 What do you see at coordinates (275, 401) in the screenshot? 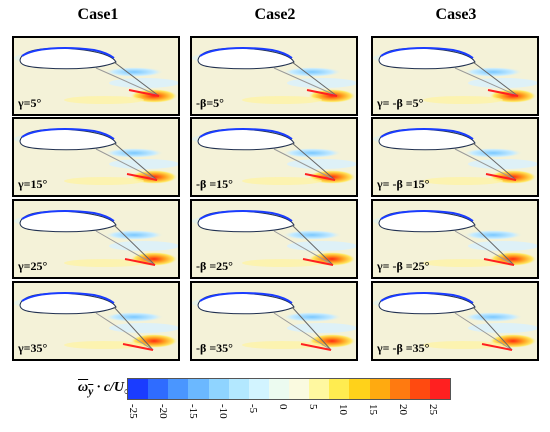
I see `colorbar: ωy · c/U∞ -25 -20 -15 -10 -5 0 5 10 15 20 25` at bounding box center [275, 401].